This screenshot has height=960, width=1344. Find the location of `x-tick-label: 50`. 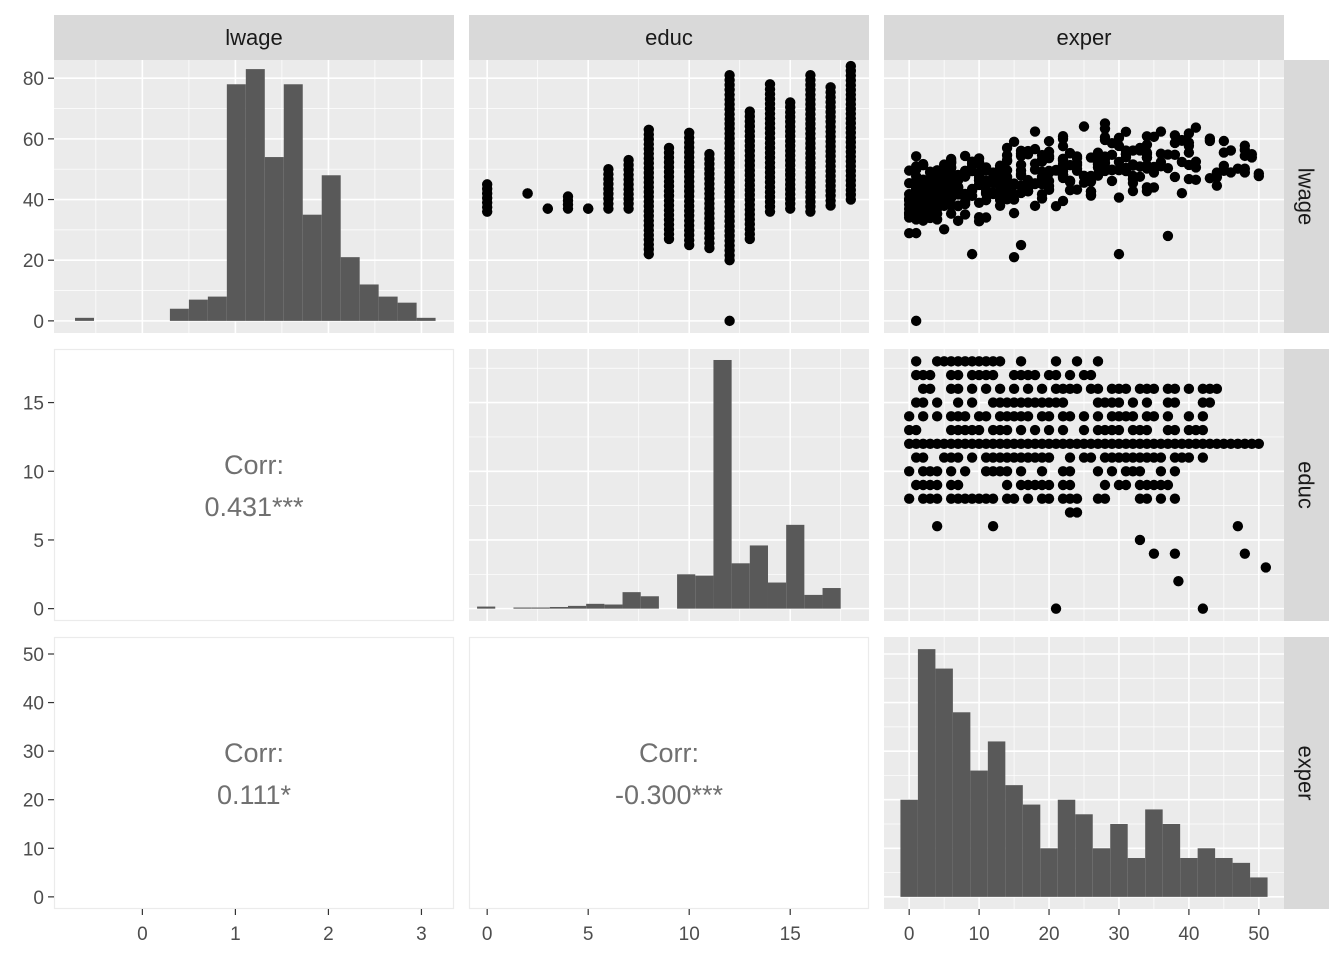

x-tick-label: 50 is located at coordinates (1258, 934).